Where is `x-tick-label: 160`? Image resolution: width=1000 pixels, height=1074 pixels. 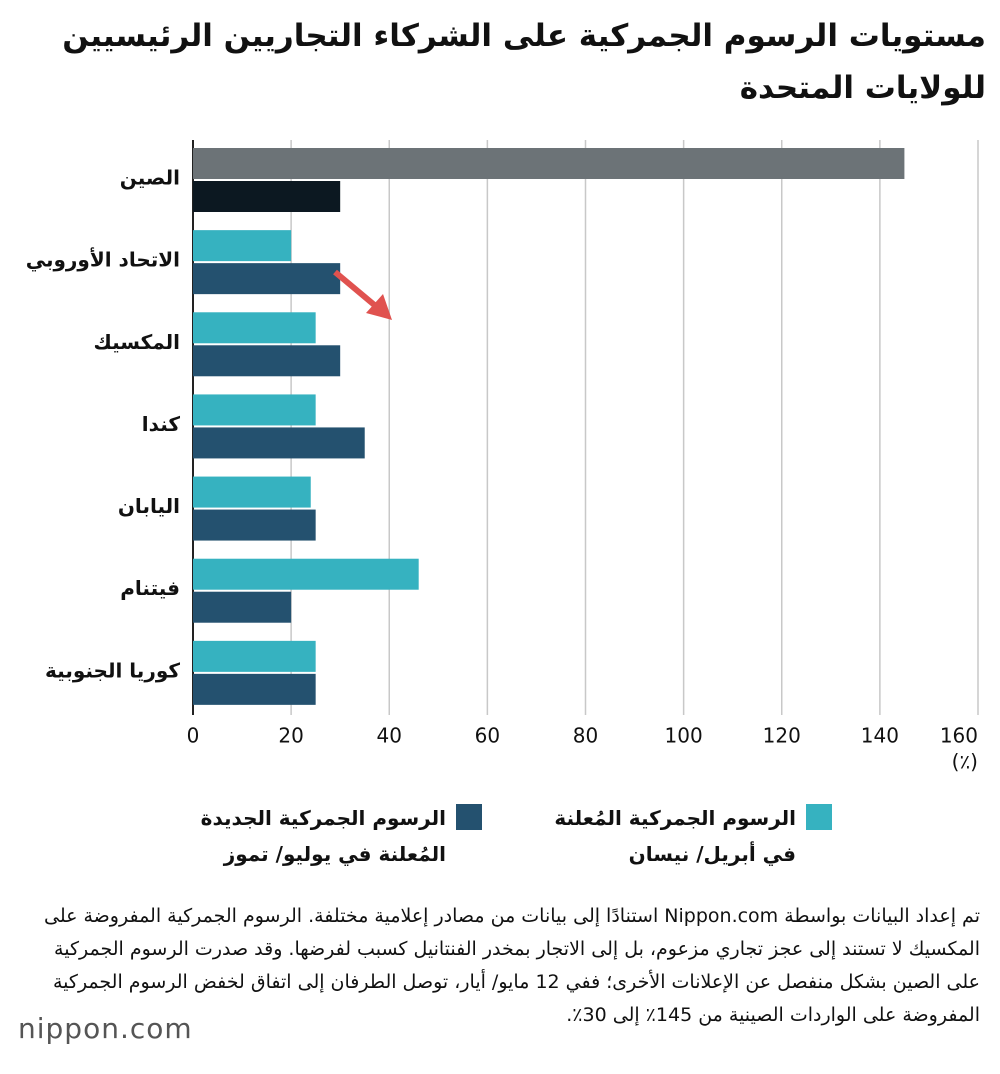
x-tick-label: 160 is located at coordinates (959, 736).